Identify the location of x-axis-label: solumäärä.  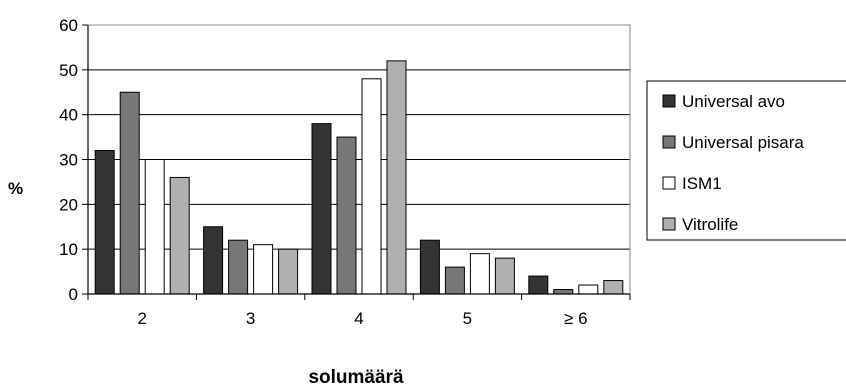
(355, 377).